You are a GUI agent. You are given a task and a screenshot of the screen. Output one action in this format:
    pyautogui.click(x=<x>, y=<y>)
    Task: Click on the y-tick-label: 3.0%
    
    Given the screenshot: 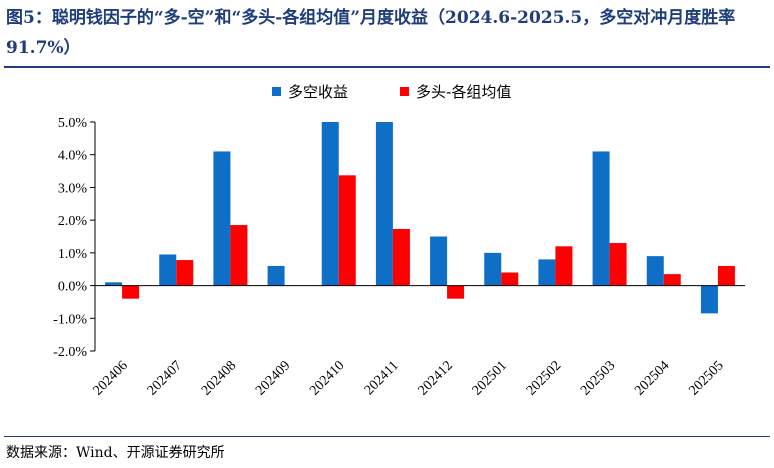 What is the action you would take?
    pyautogui.click(x=73, y=188)
    